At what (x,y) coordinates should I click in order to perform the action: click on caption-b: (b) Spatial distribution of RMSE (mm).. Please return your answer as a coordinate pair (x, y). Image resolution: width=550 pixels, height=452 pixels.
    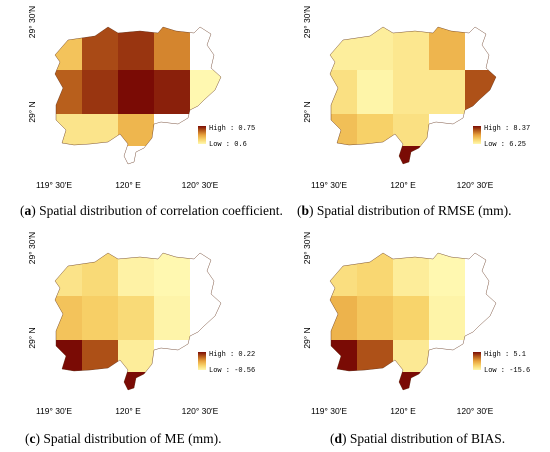
    Looking at the image, I should click on (404, 210).